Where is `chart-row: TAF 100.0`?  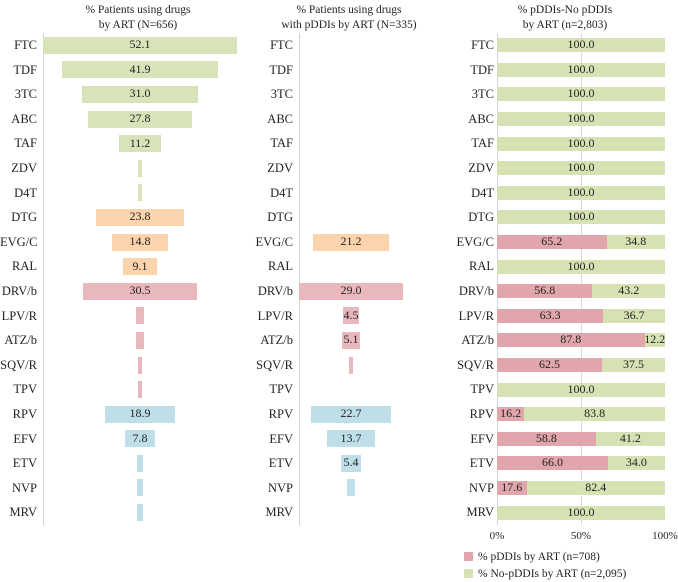
chart-row: TAF 100.0 is located at coordinates (560, 143).